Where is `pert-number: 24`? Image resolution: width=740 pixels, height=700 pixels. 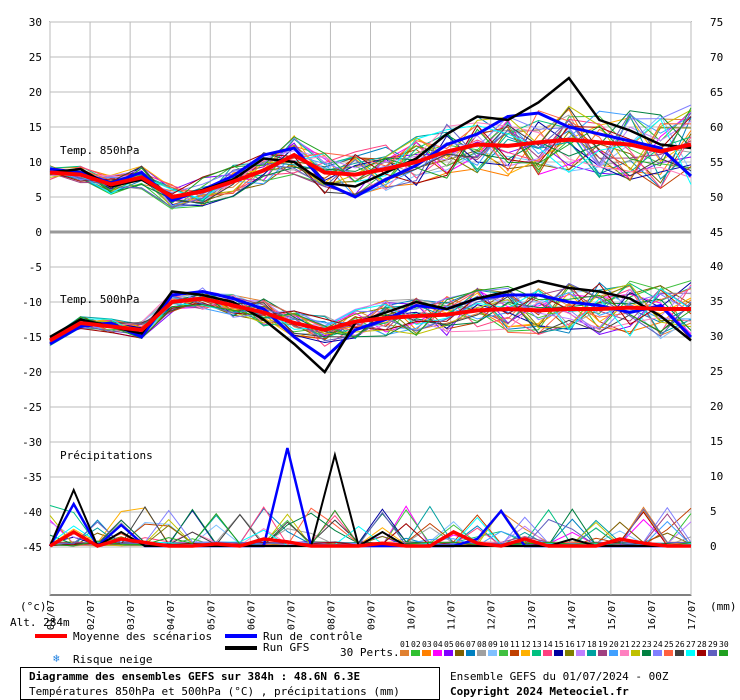 pert-number: 24 is located at coordinates (658, 644).